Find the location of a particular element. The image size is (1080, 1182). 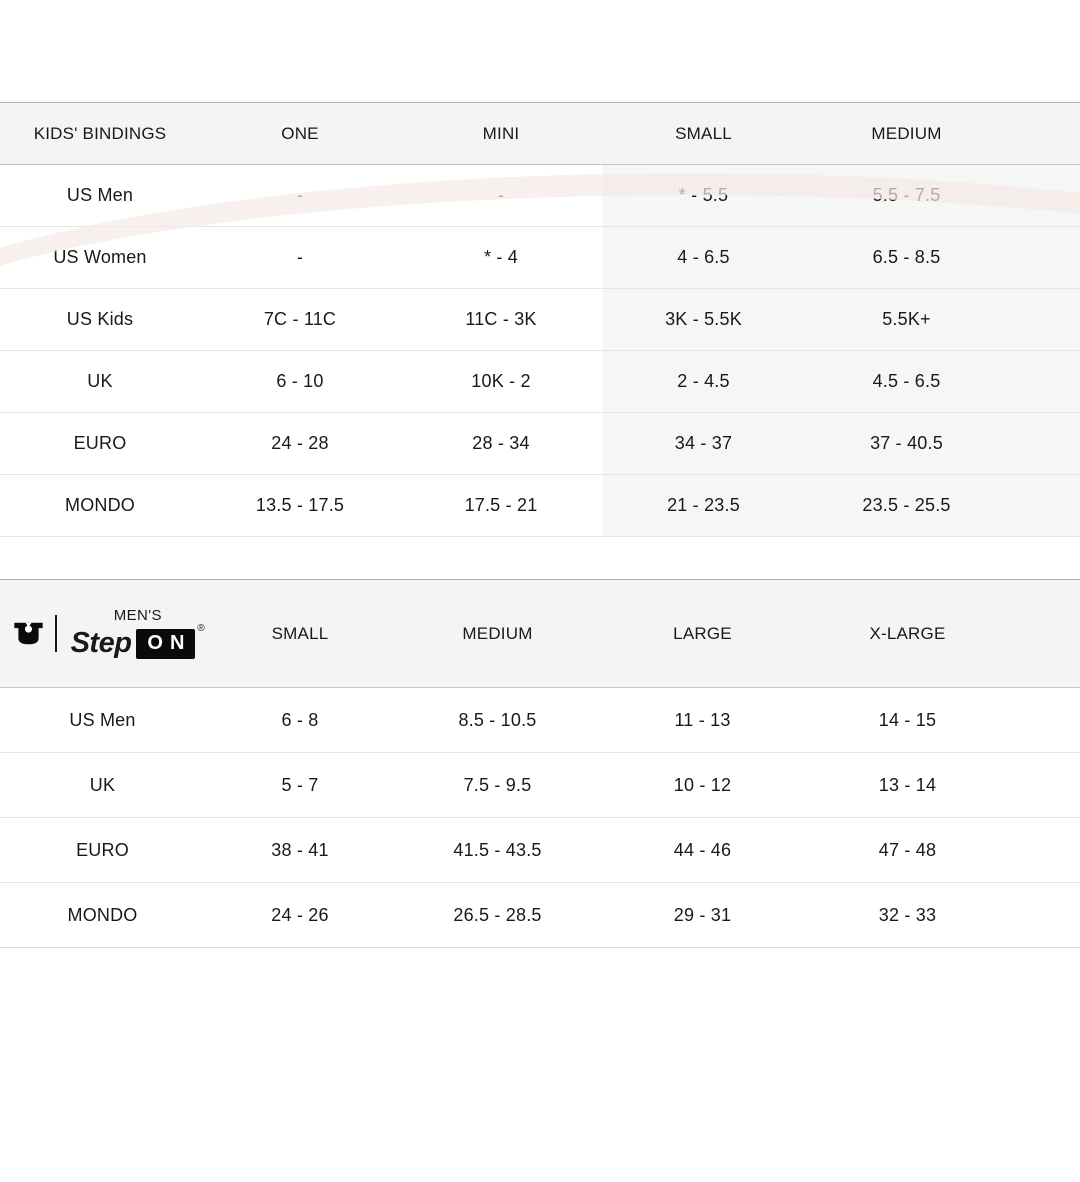

size-cell: 7C - 11C is located at coordinates (300, 319).